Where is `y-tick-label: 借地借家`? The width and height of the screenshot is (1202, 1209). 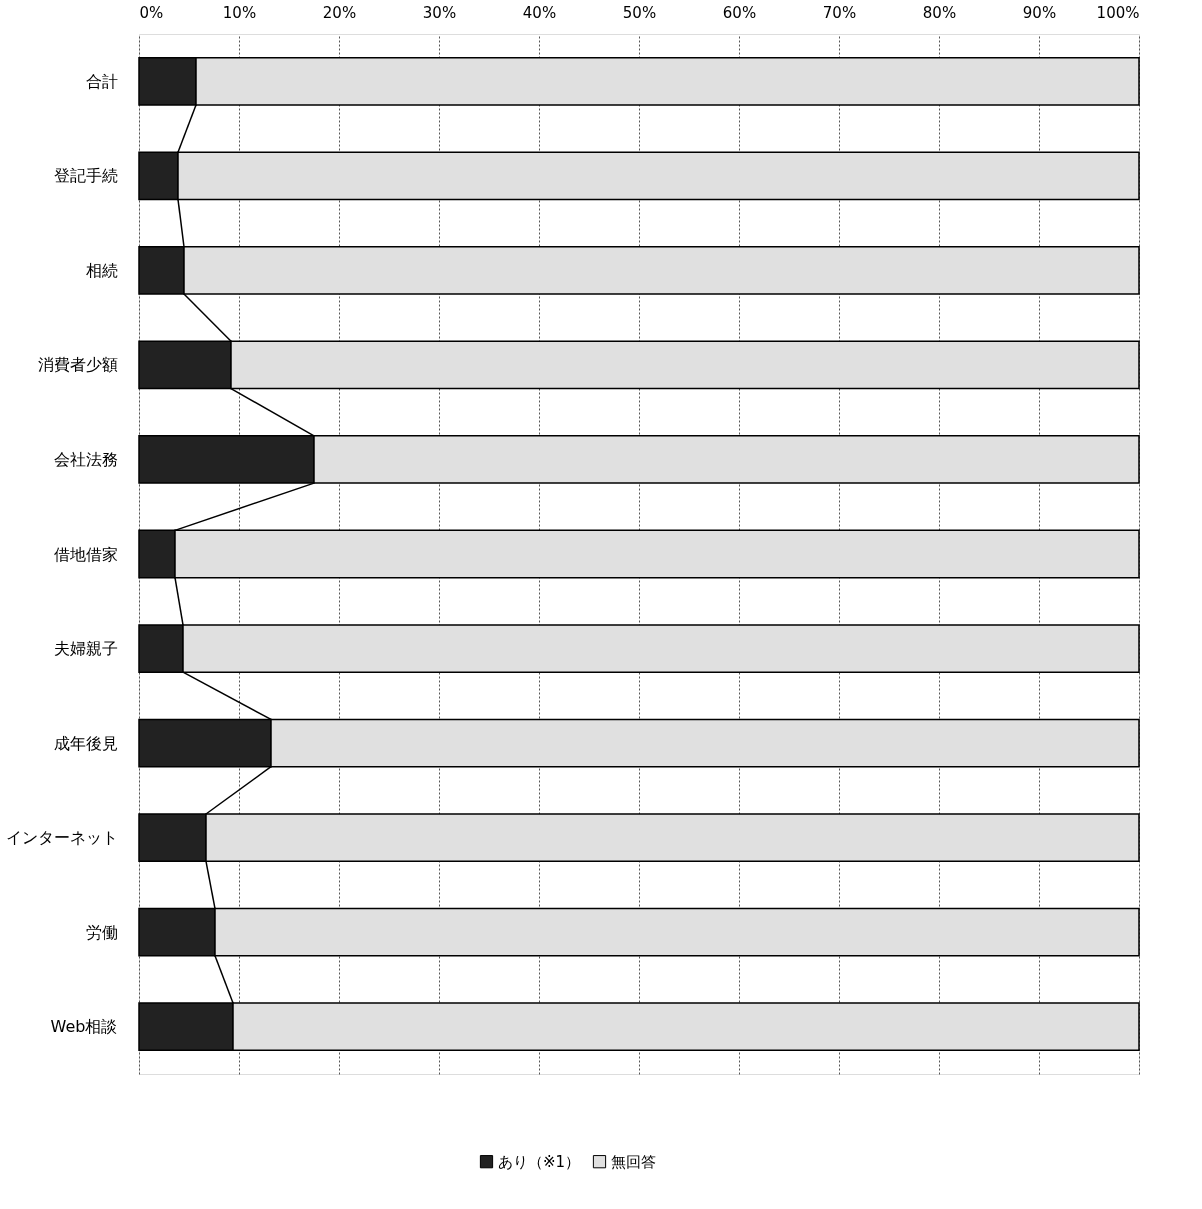
y-tick-label: 借地借家 is located at coordinates (85, 554).